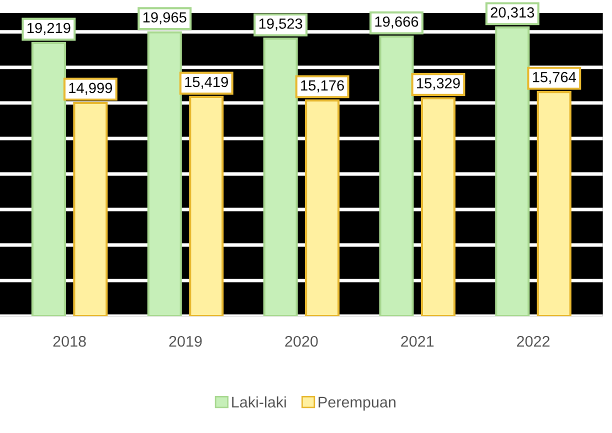 This screenshot has height=433, width=612. I want to click on x-tick-label: 2022, so click(533, 341).